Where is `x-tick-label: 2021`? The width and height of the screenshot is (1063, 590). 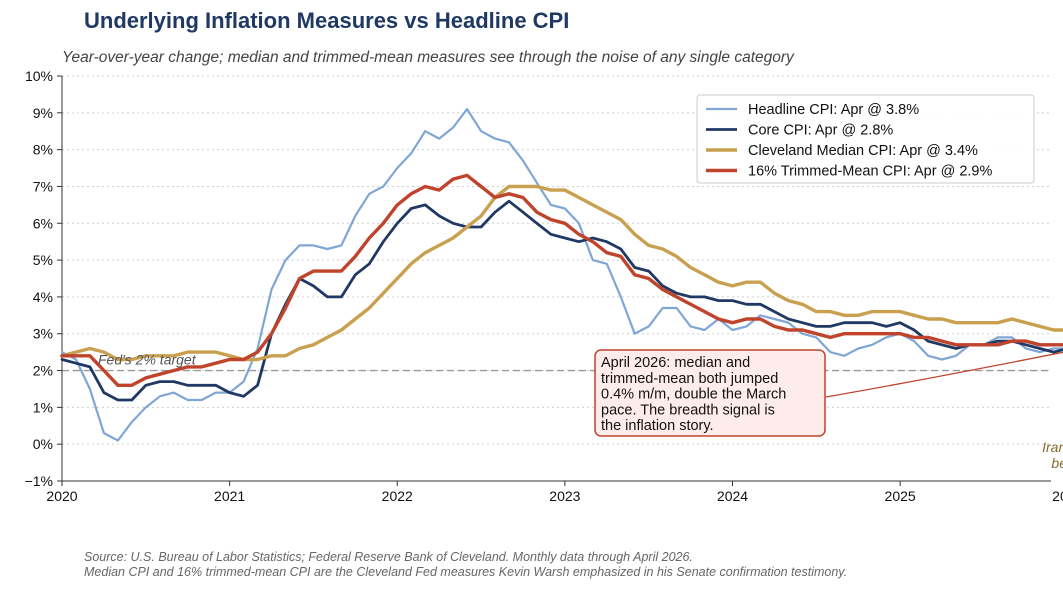 x-tick-label: 2021 is located at coordinates (229, 496).